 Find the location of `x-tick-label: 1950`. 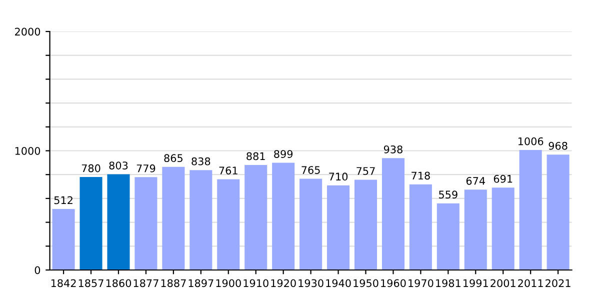

x-tick-label: 1950 is located at coordinates (366, 283).